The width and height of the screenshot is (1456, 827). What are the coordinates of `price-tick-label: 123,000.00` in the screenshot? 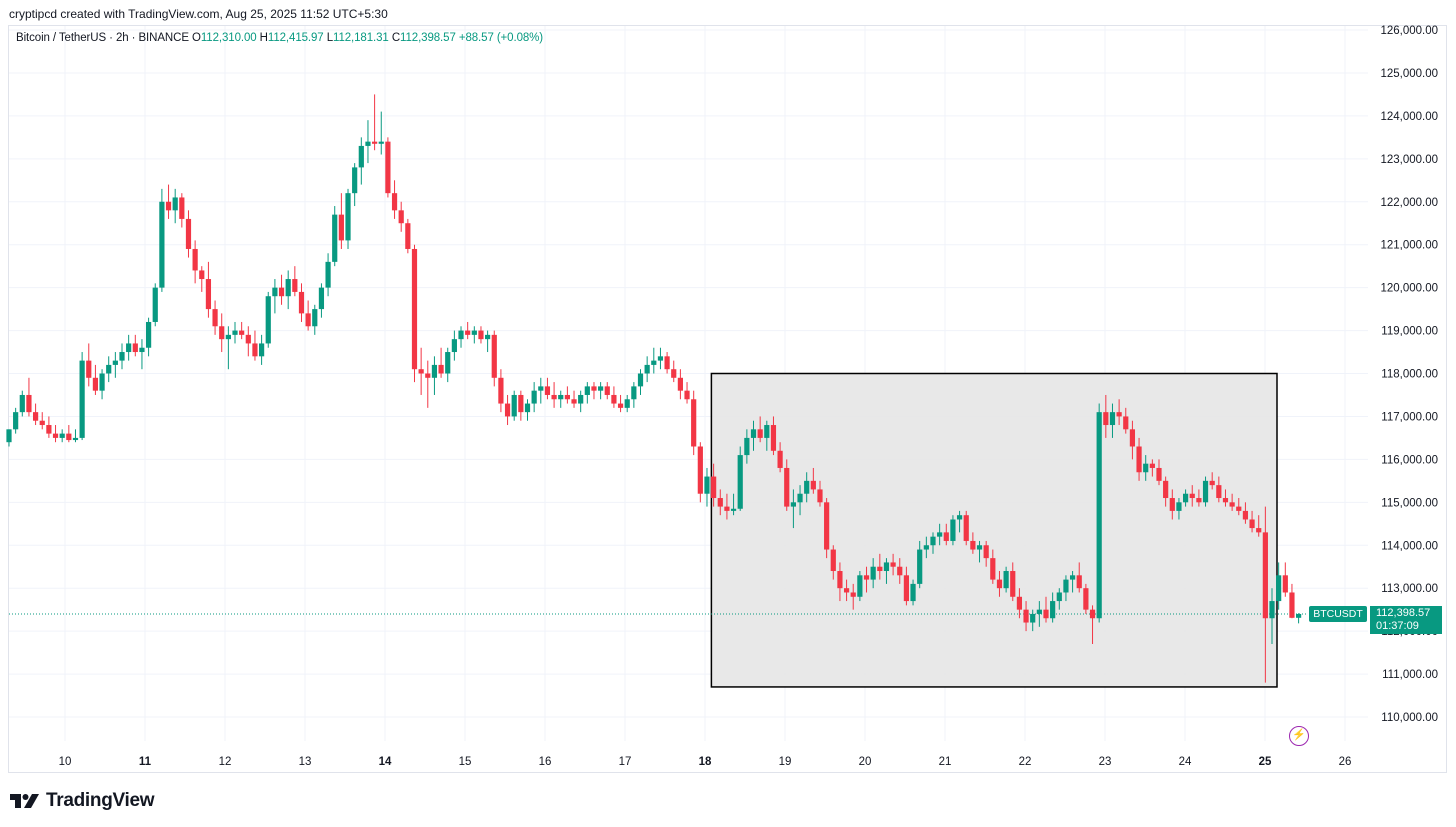 It's located at (1409, 160).